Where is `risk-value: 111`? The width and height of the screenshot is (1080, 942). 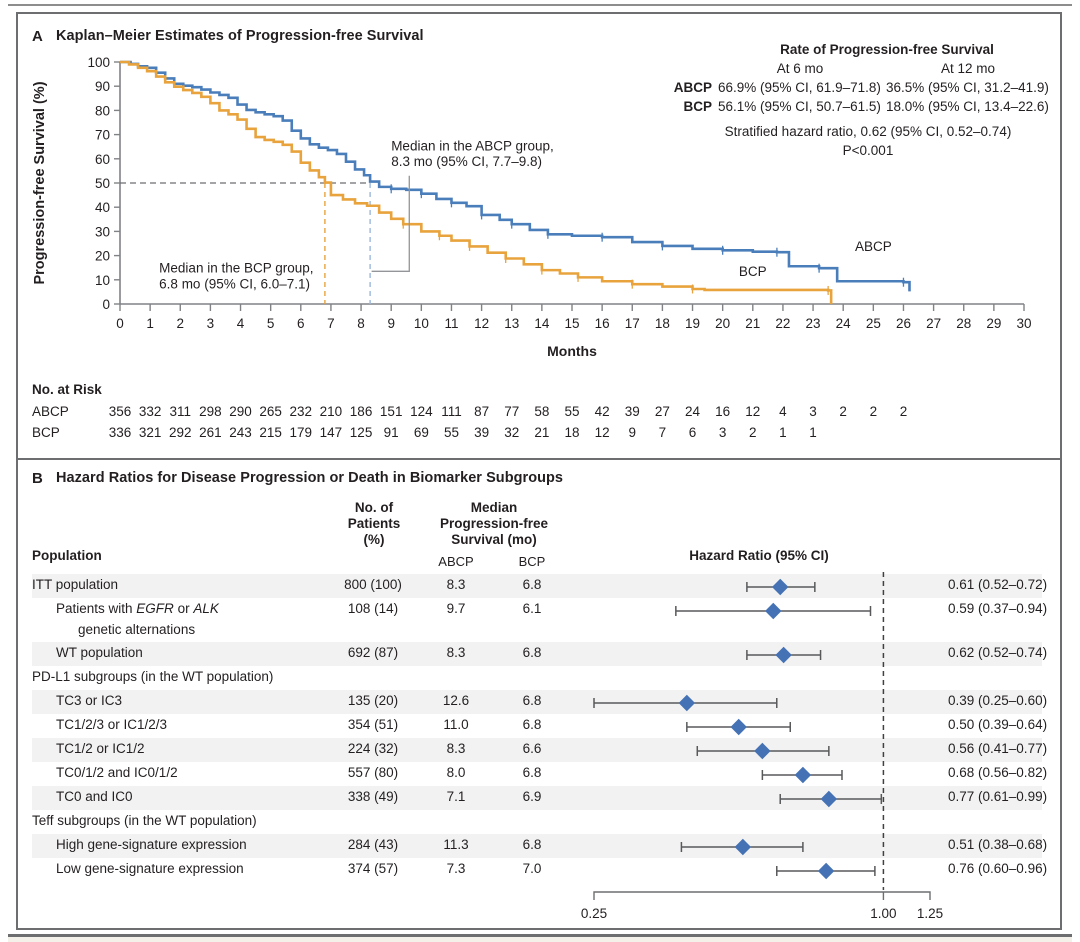 risk-value: 111 is located at coordinates (451, 411).